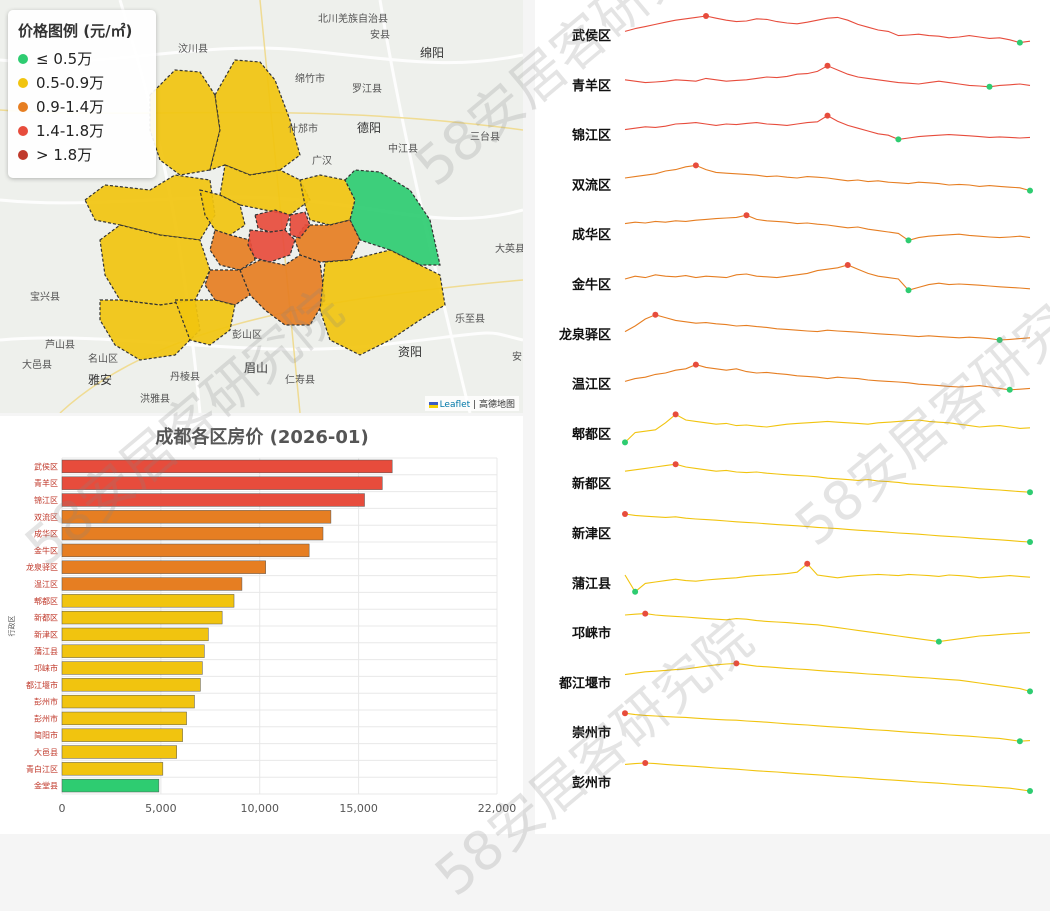 The image size is (1050, 911). Describe the element at coordinates (271, 246) in the screenshot. I see `region-core-wuhou` at that location.